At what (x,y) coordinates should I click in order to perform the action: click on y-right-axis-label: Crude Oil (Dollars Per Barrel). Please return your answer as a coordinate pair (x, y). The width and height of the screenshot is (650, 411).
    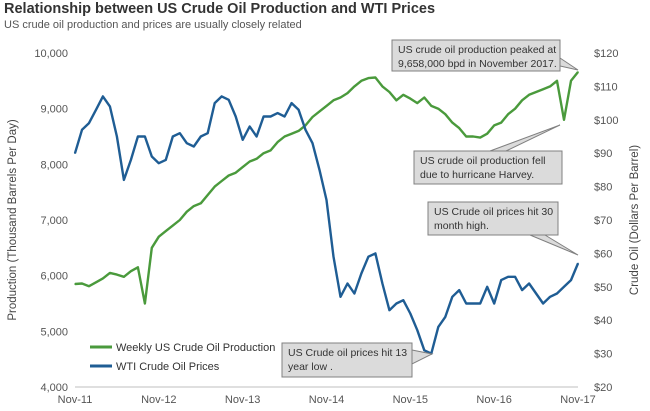
    Looking at the image, I should click on (635, 220).